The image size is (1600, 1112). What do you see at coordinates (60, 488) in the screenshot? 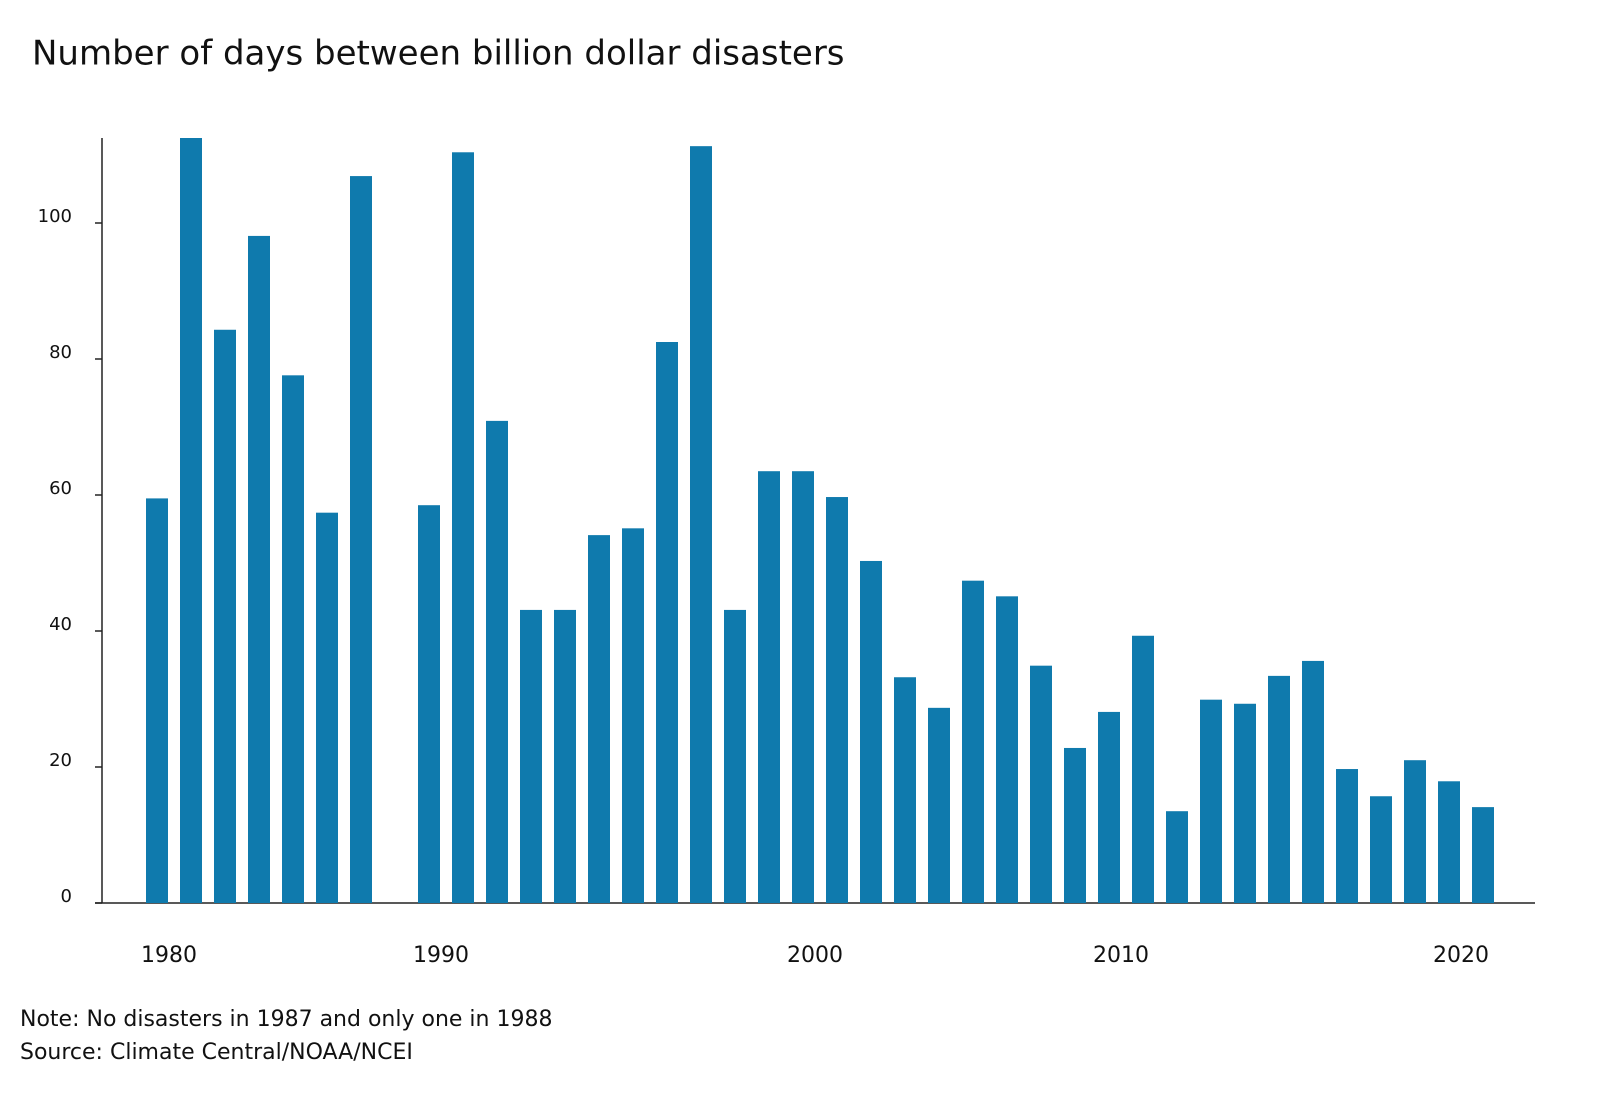
I see `y-tick-label: 60` at bounding box center [60, 488].